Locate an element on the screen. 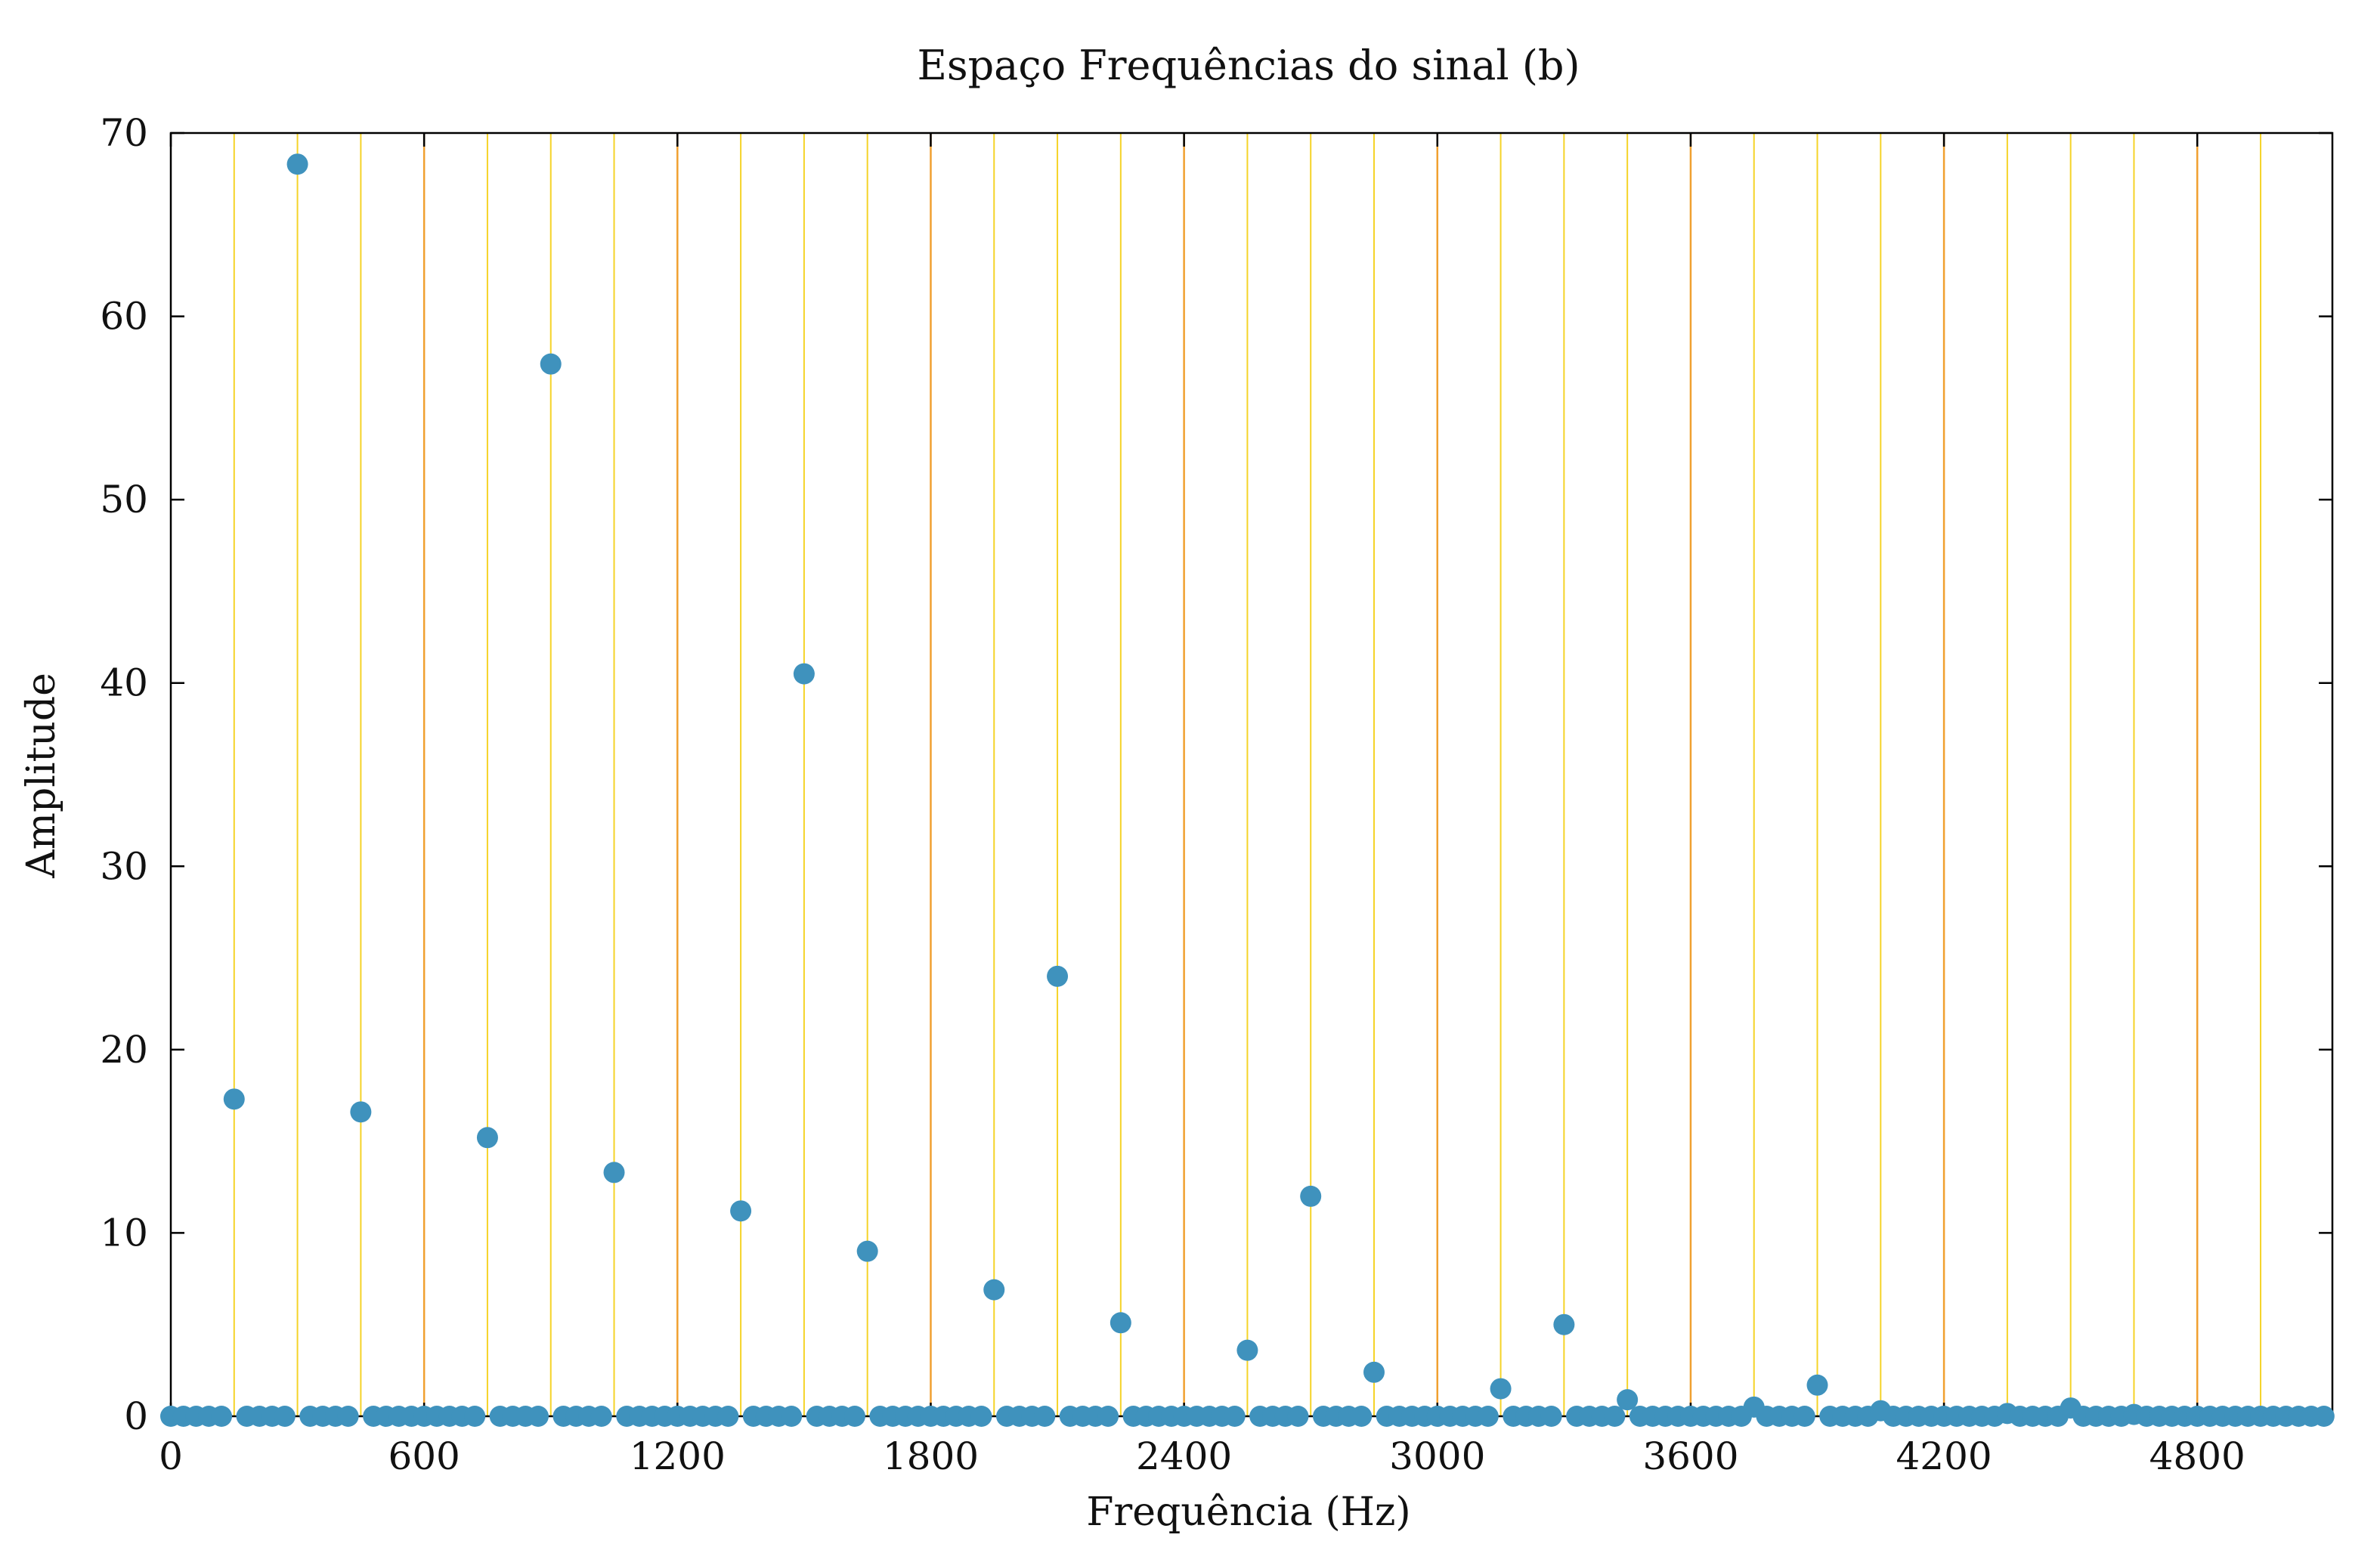 The height and width of the screenshot is (1547, 2380). x-tick-label: 1200 is located at coordinates (678, 1456).